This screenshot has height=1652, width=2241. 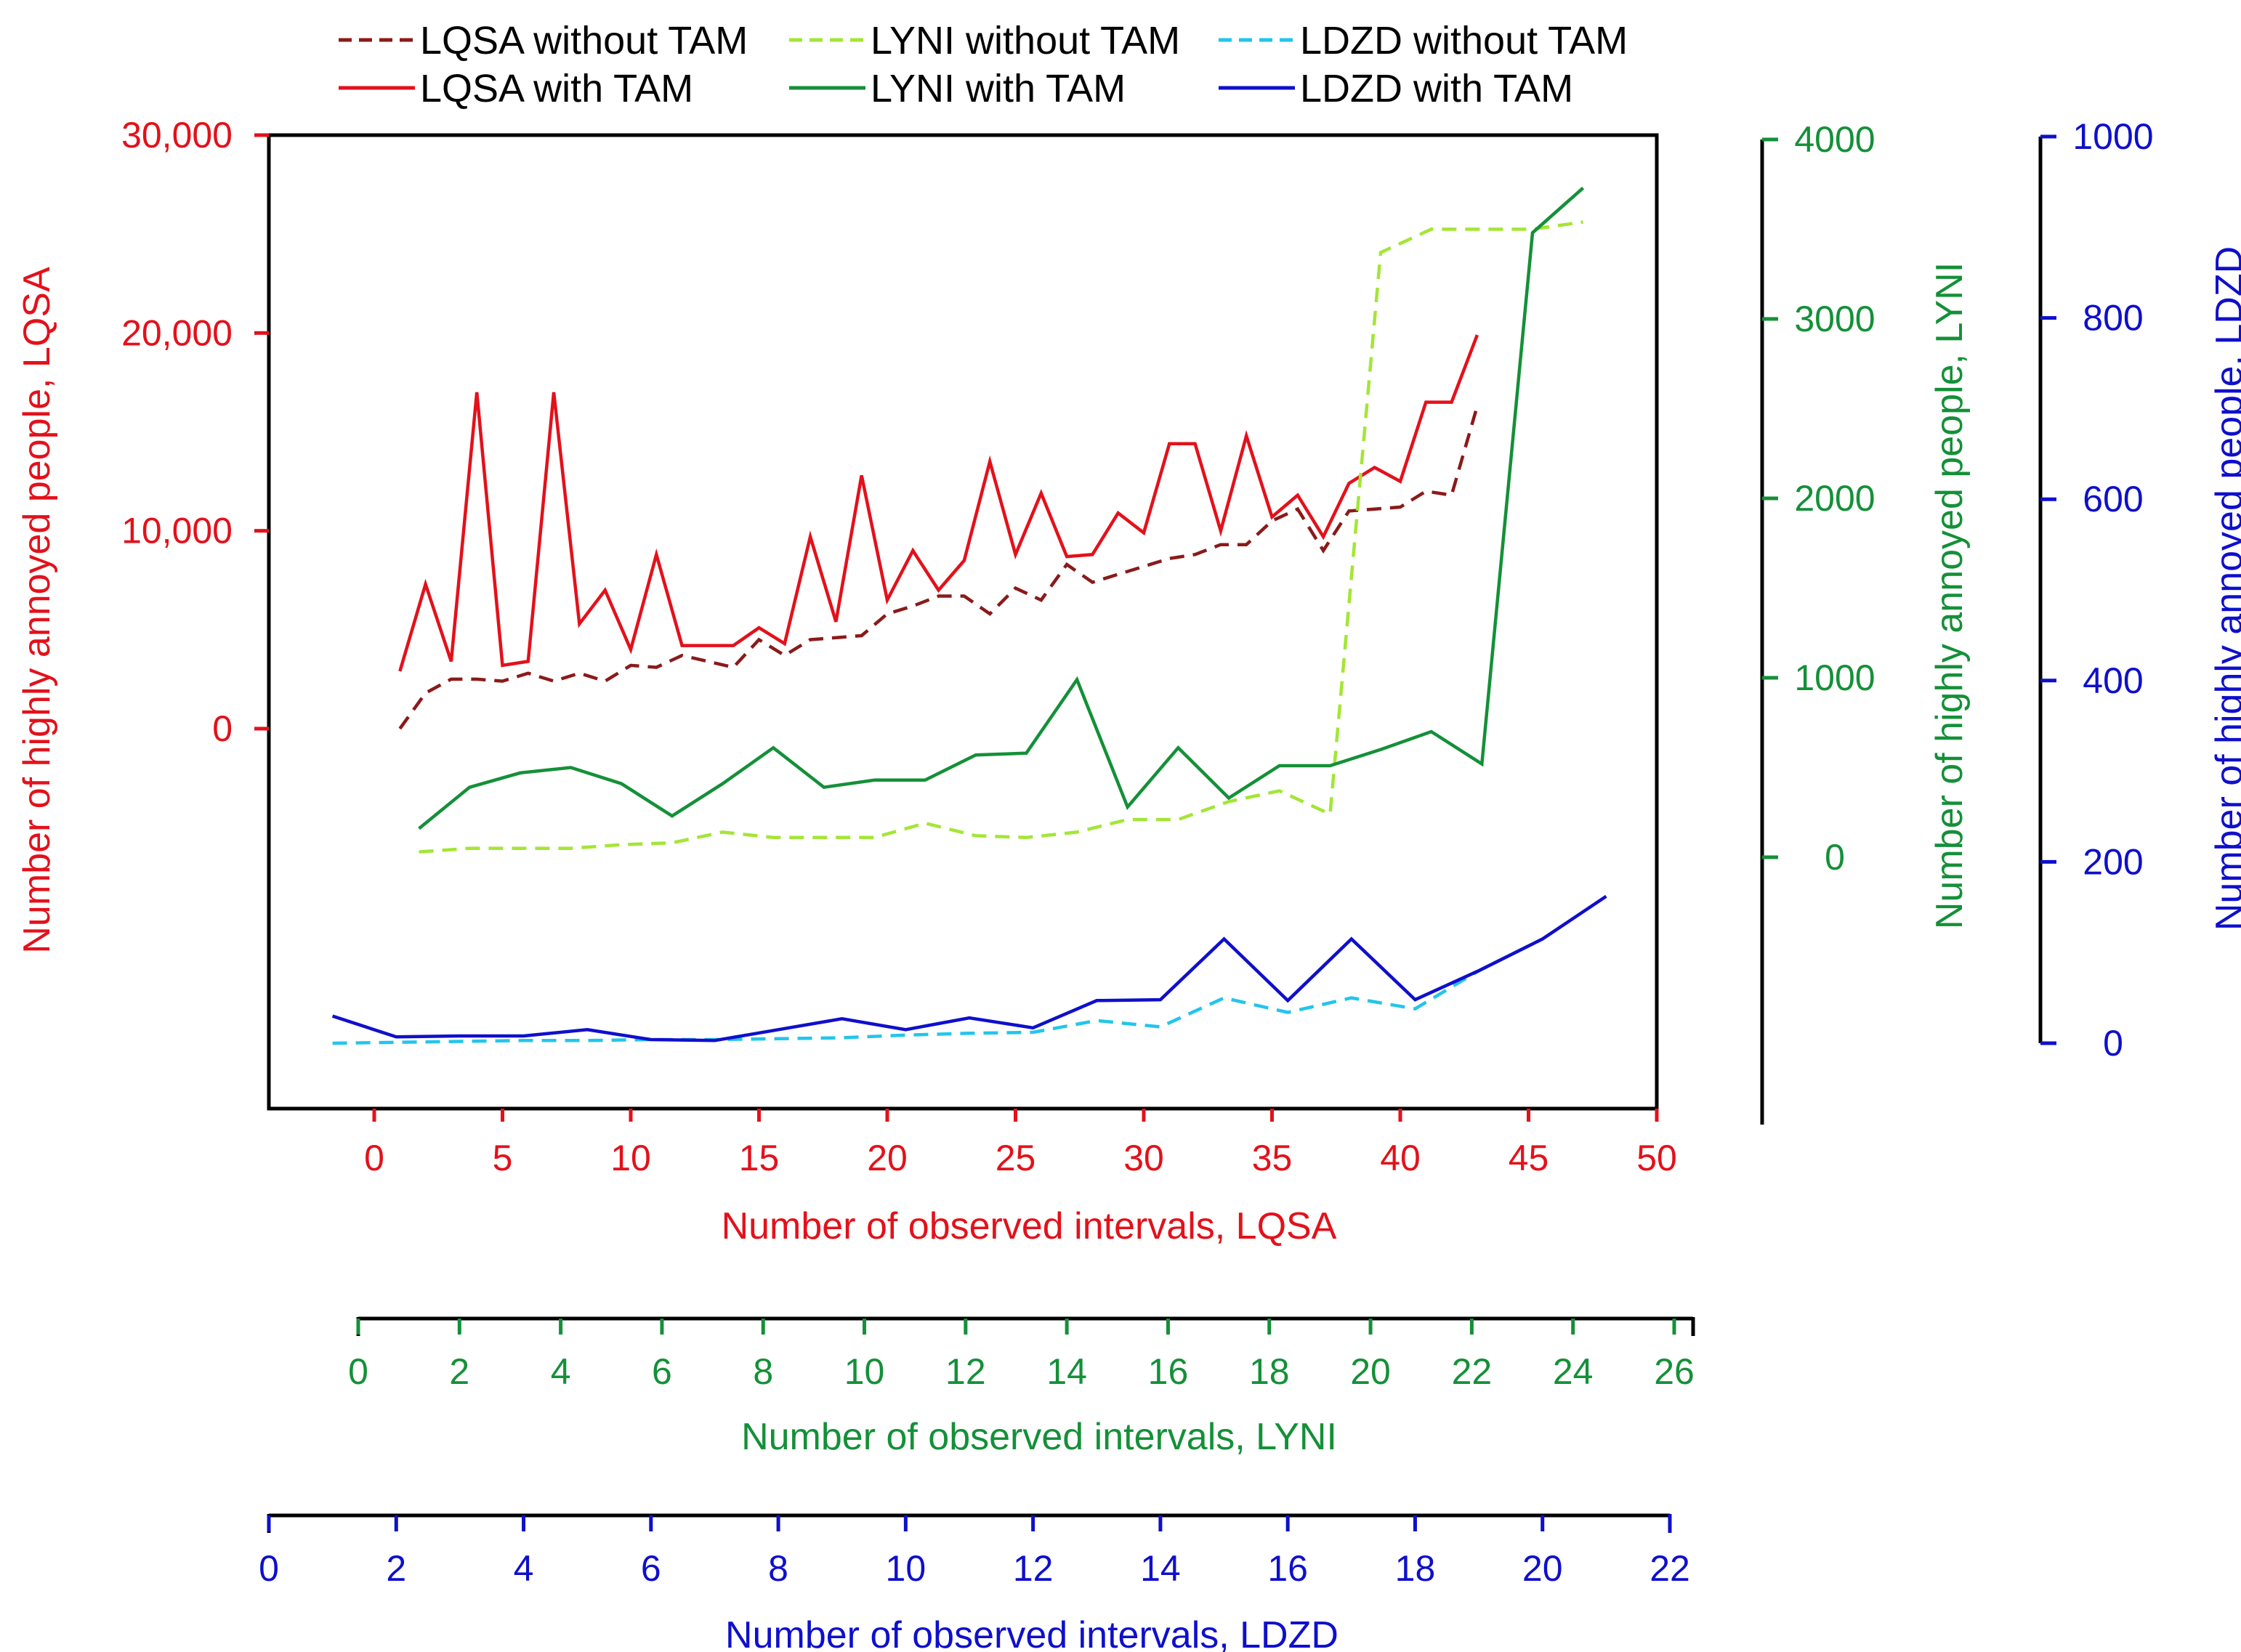 What do you see at coordinates (2113, 862) in the screenshot?
I see `y-tick-label: 200` at bounding box center [2113, 862].